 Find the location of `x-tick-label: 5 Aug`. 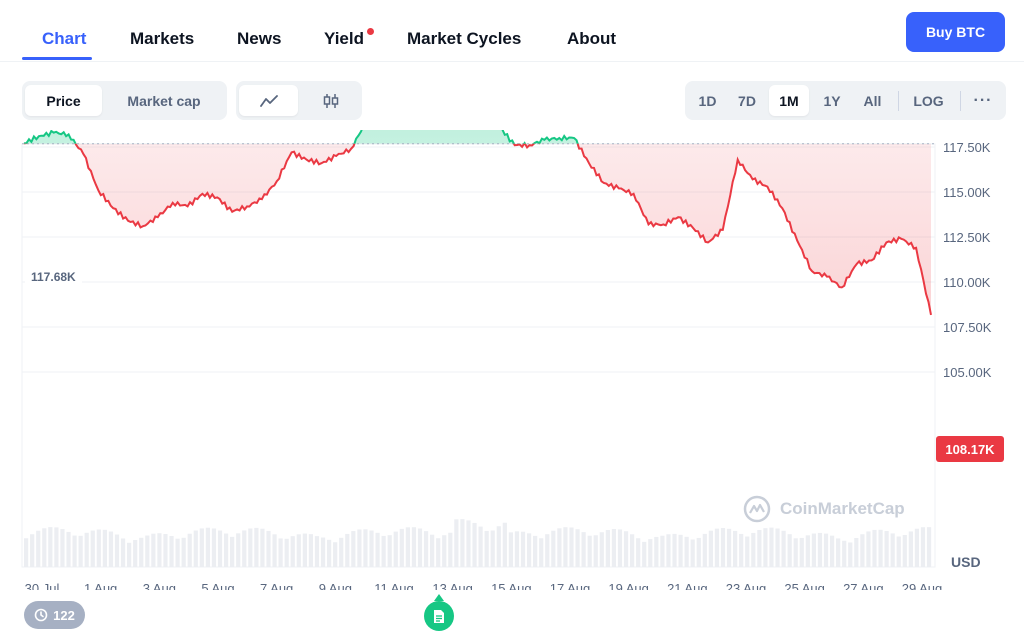

x-tick-label: 5 Aug is located at coordinates (217, 585).